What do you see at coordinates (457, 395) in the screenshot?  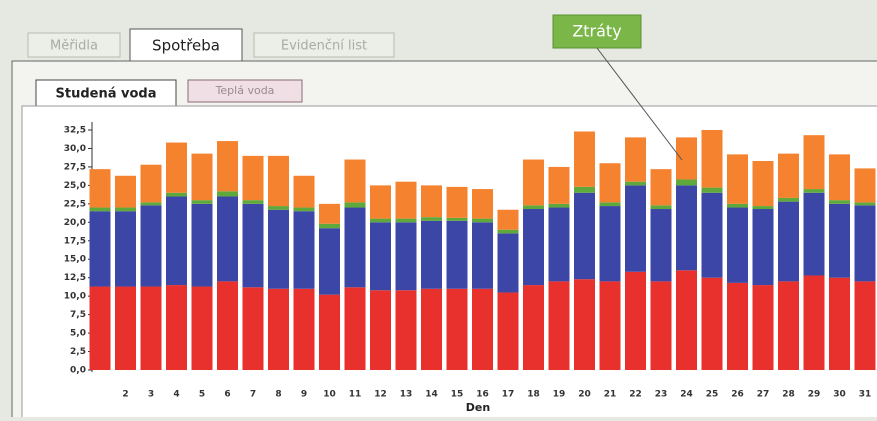 I see `x-tick-label: 15` at bounding box center [457, 395].